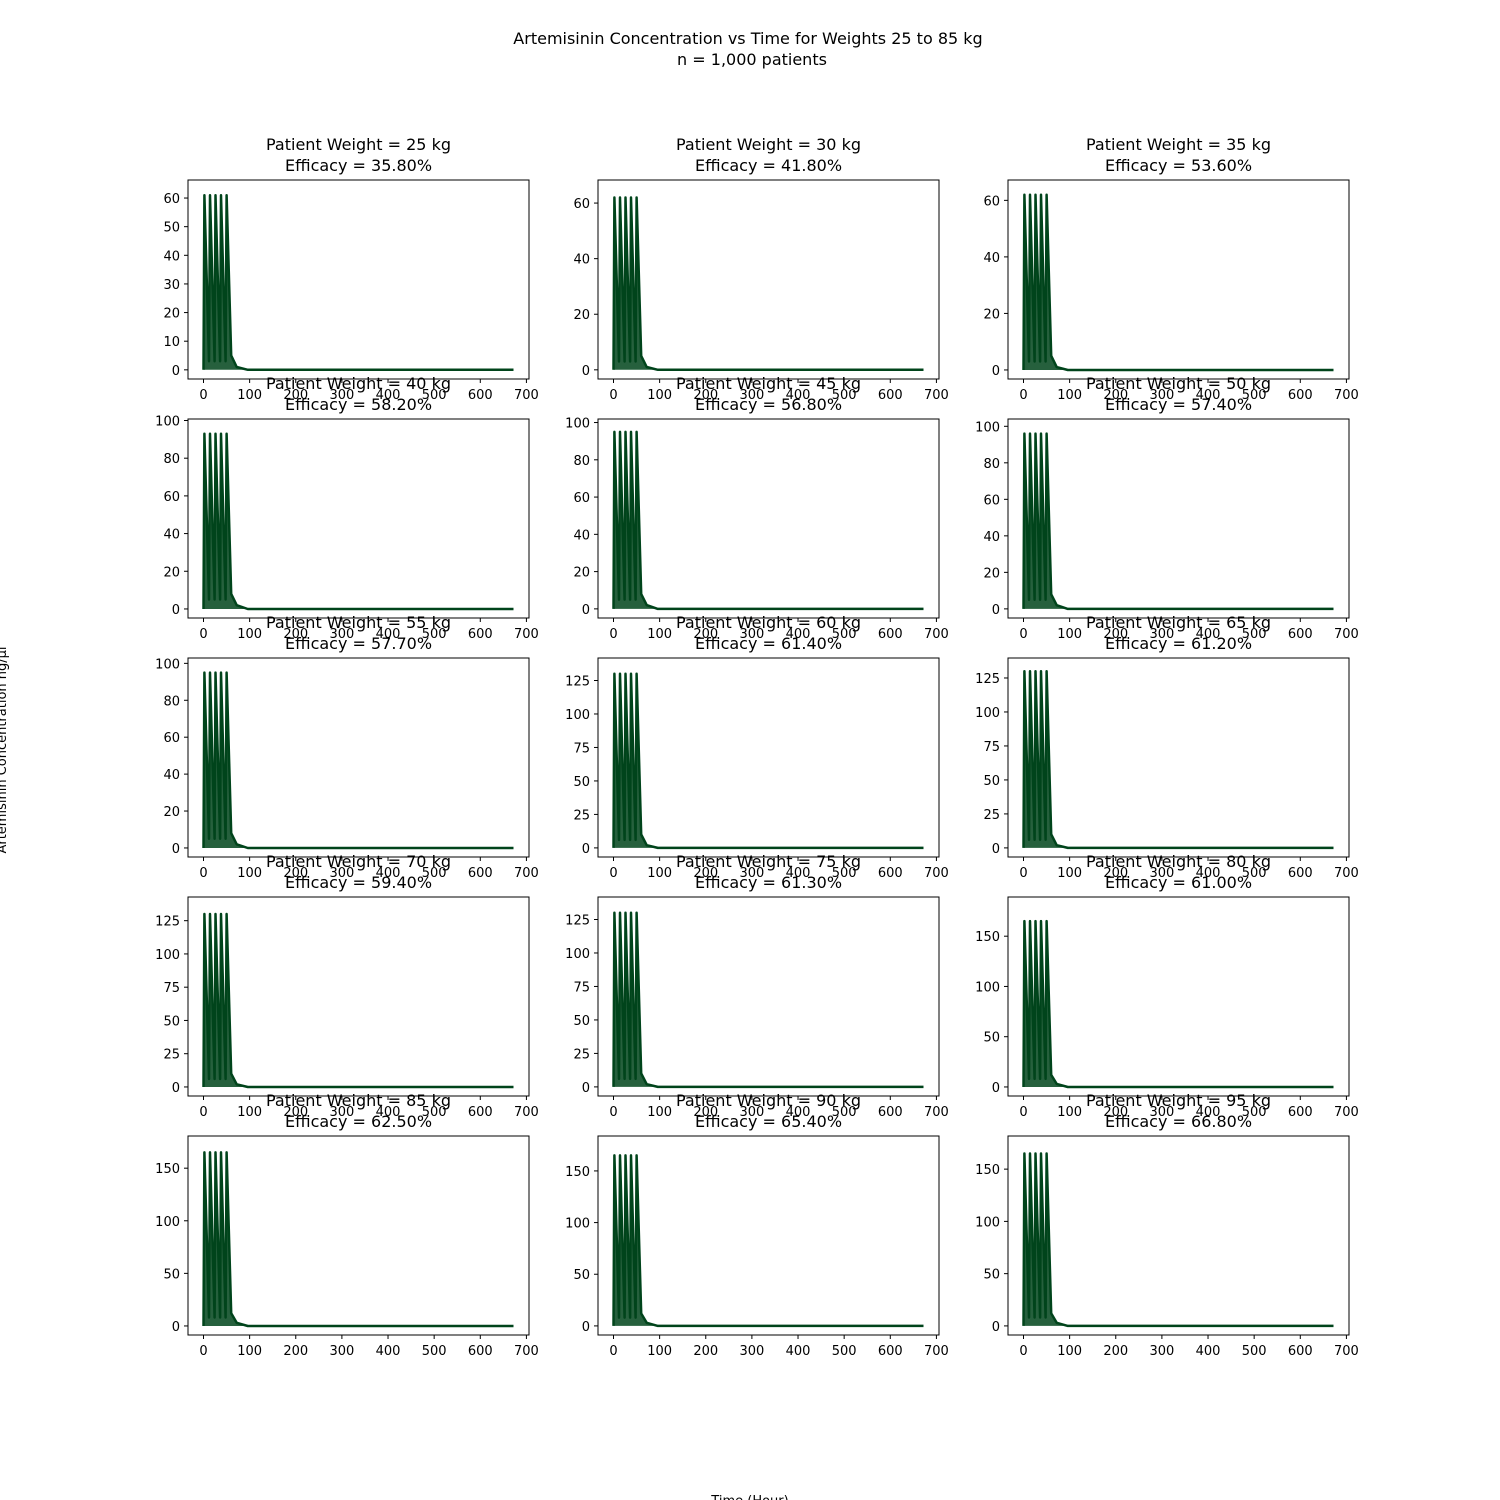  I want to click on subplot-subtitle: Efficacy = 61.20%, so click(1178, 643).